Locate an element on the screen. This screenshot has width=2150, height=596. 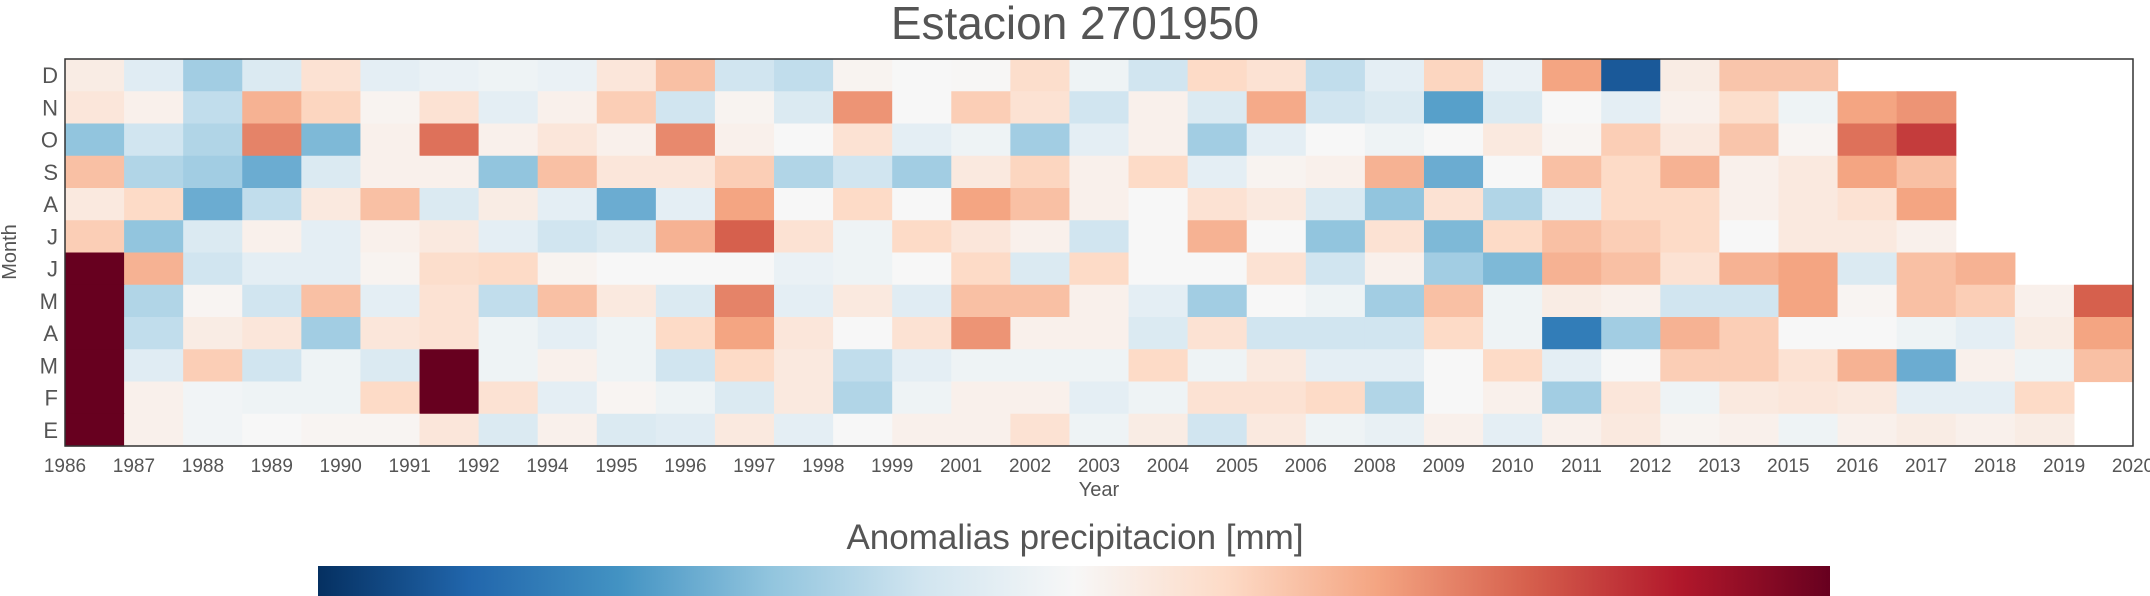
y-tick-label: F is located at coordinates (51, 398).